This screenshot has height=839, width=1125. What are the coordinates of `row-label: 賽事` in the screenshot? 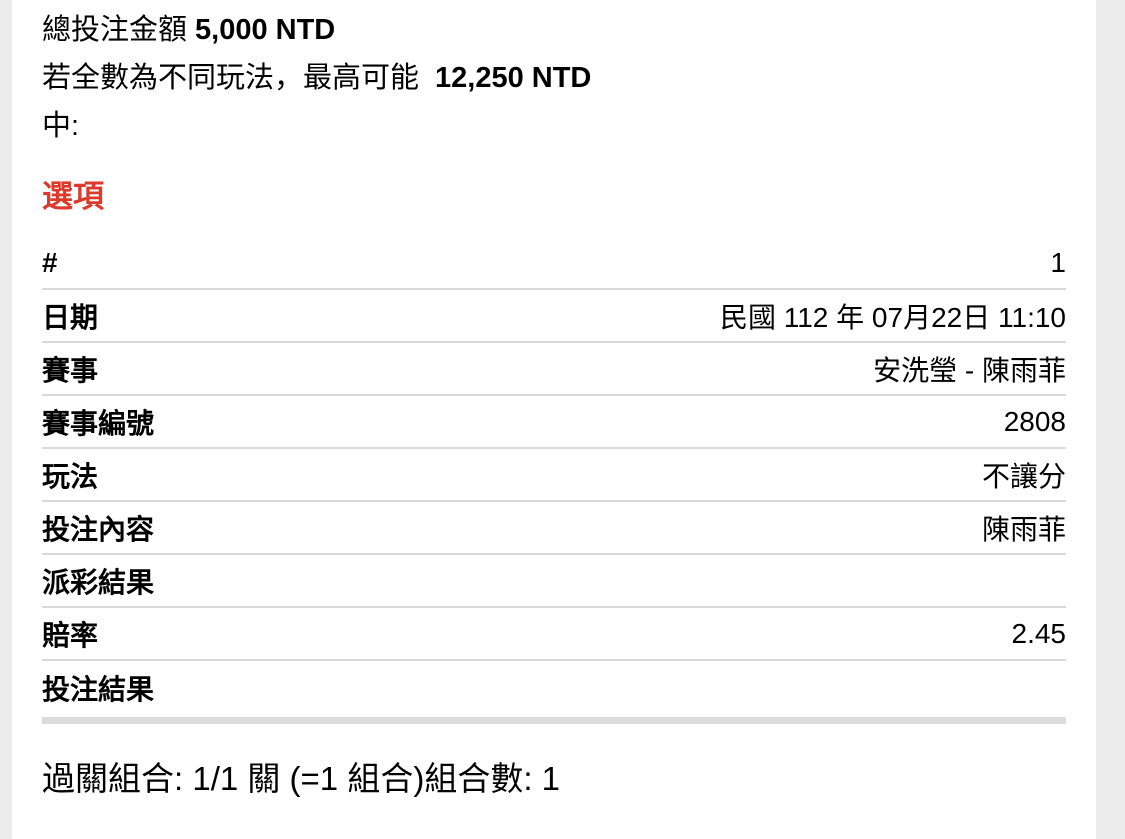 It's located at (70, 370).